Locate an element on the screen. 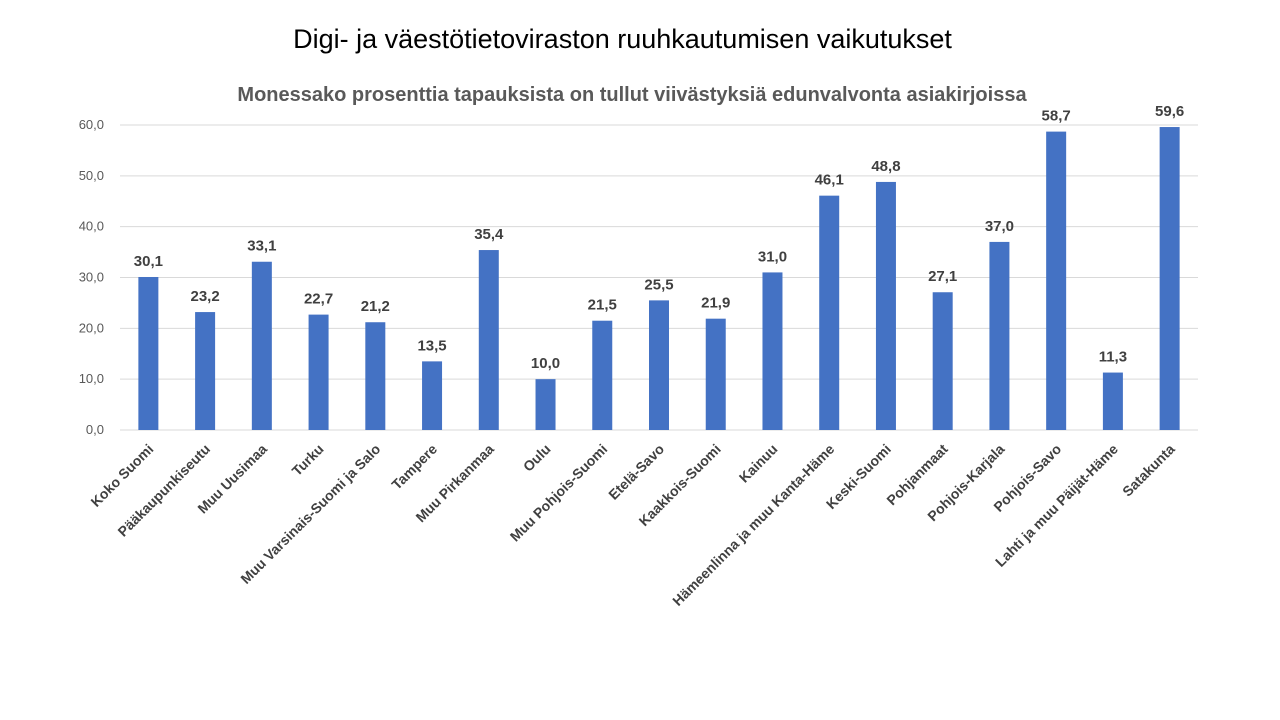  x-tick-label: Tampere is located at coordinates (414, 467).